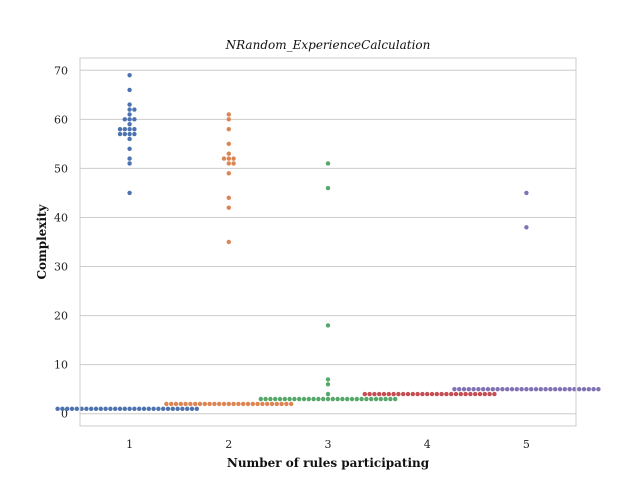  I want to click on y-tick-label: 60, so click(61, 119).